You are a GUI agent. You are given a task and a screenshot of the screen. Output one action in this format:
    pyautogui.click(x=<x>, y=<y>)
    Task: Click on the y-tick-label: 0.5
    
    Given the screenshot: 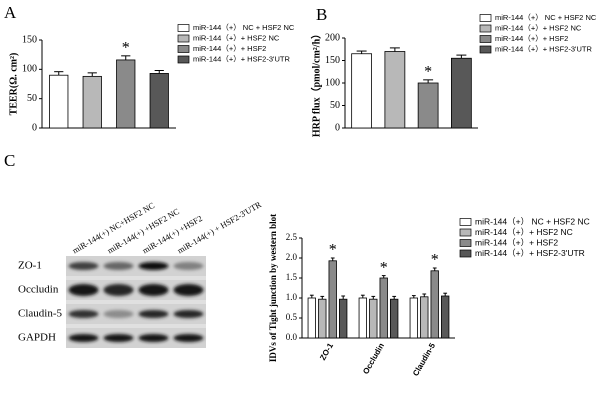 What is the action you would take?
    pyautogui.click(x=292, y=317)
    